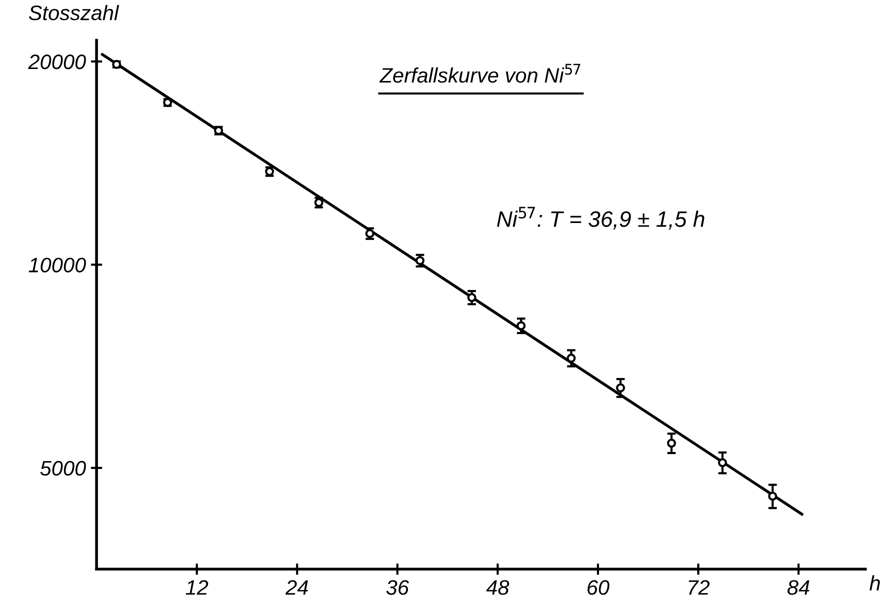 The image size is (894, 601). Describe the element at coordinates (74, 12) in the screenshot. I see `y-axis-title: Stosszahl` at that location.